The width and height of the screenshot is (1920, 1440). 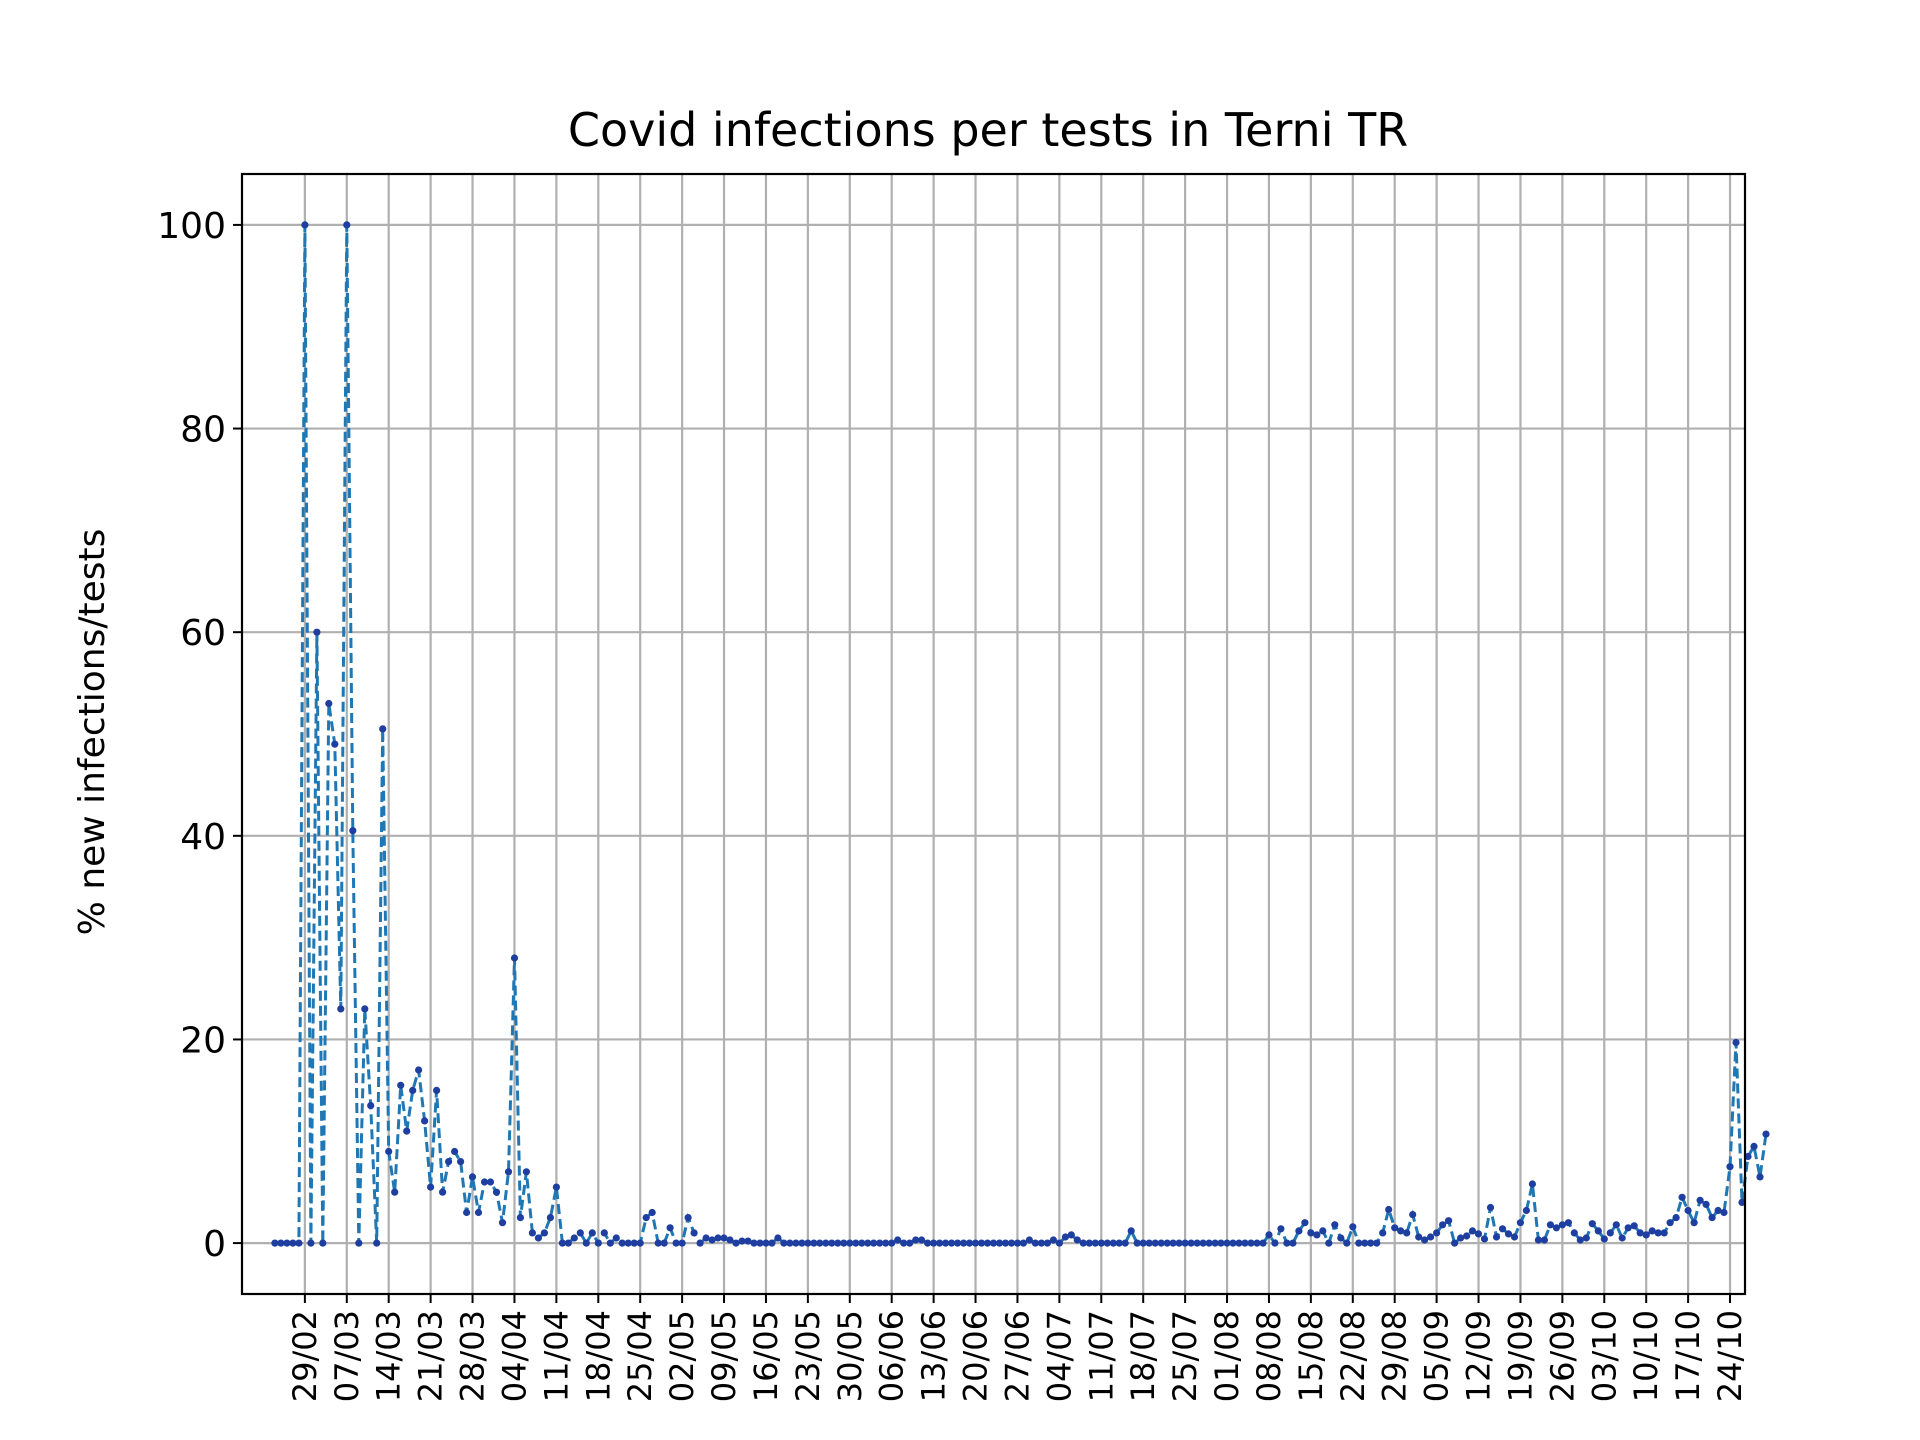 What do you see at coordinates (431, 1356) in the screenshot?
I see `x-tick-label: 21/03` at bounding box center [431, 1356].